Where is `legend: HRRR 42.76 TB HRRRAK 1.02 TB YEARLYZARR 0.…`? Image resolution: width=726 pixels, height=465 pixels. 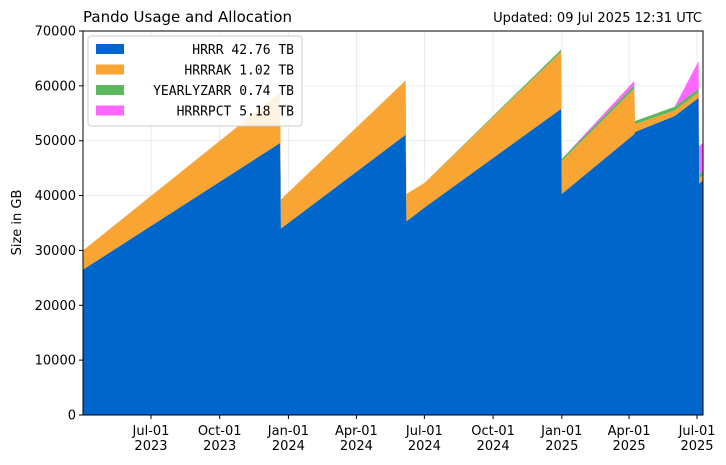 legend: HRRR 42.76 TB HRRRAK 1.02 TB YEARLYZARR 0.… is located at coordinates (195, 81).